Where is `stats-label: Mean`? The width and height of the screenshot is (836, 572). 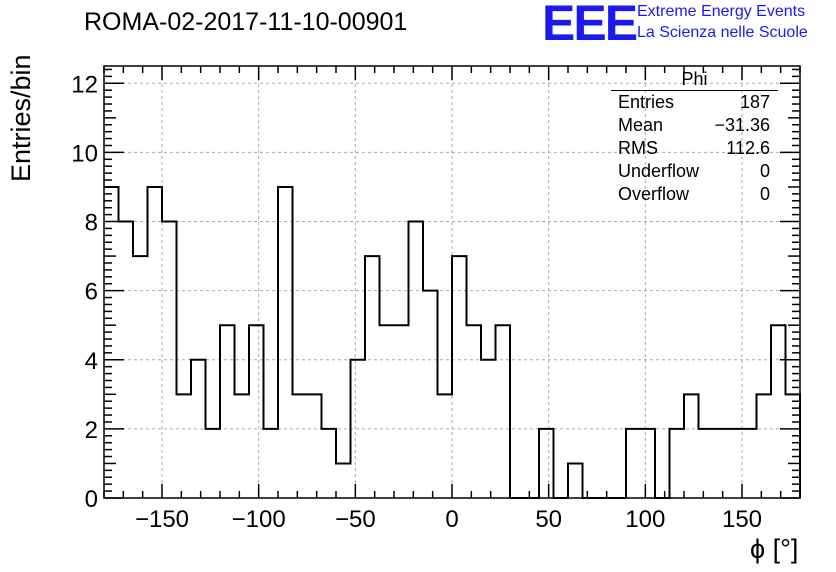 stats-label: Mean is located at coordinates (641, 125).